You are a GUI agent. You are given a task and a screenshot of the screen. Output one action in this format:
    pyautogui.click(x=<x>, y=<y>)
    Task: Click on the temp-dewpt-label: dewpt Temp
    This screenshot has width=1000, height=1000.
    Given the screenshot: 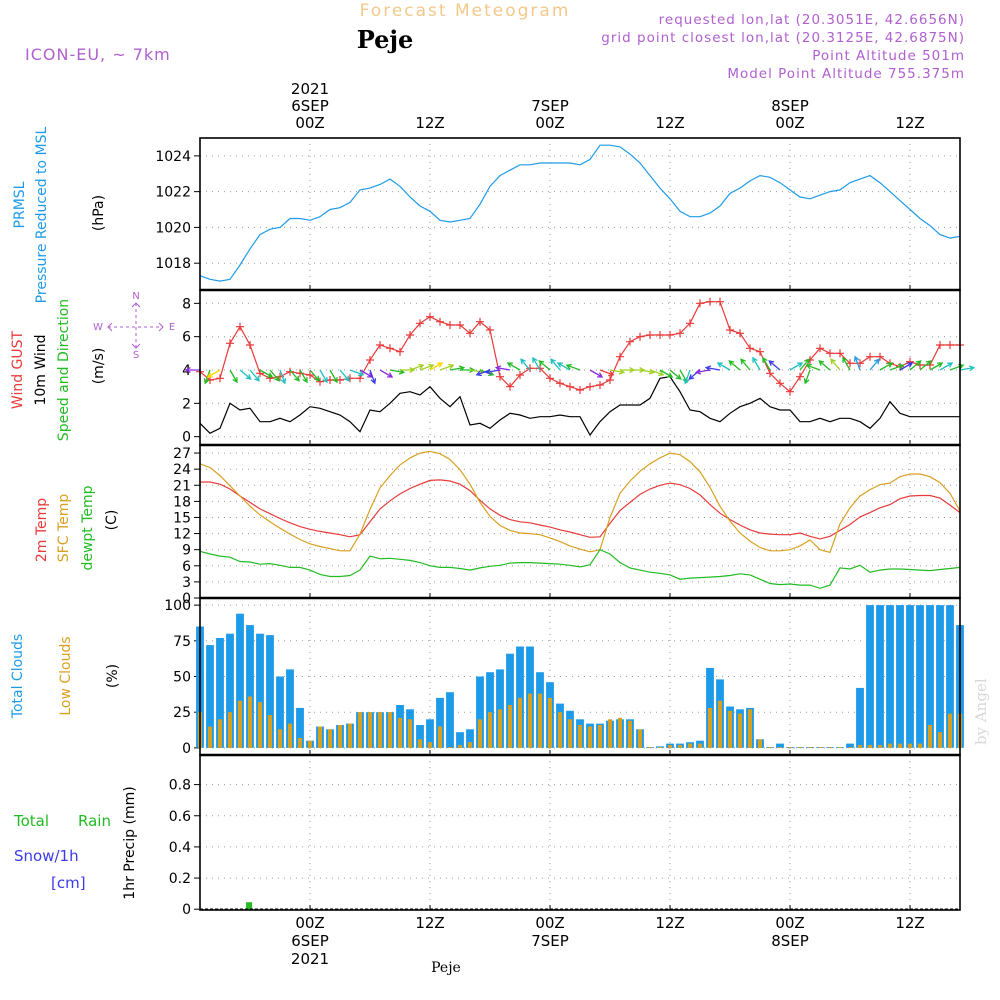 What is the action you would take?
    pyautogui.click(x=88, y=527)
    